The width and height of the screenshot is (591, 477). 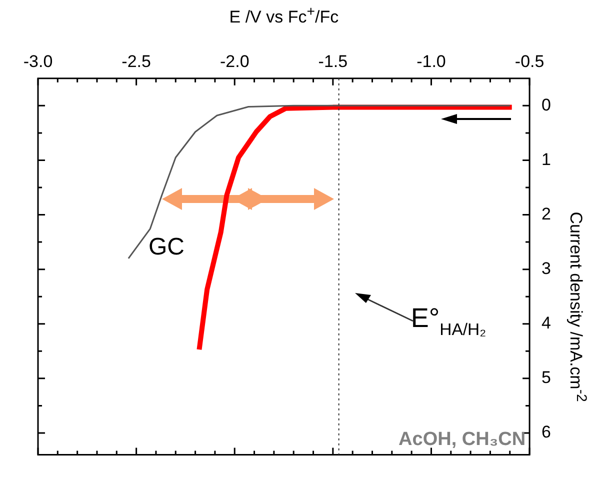 What do you see at coordinates (166, 246) in the screenshot?
I see `series-label: GC` at bounding box center [166, 246].